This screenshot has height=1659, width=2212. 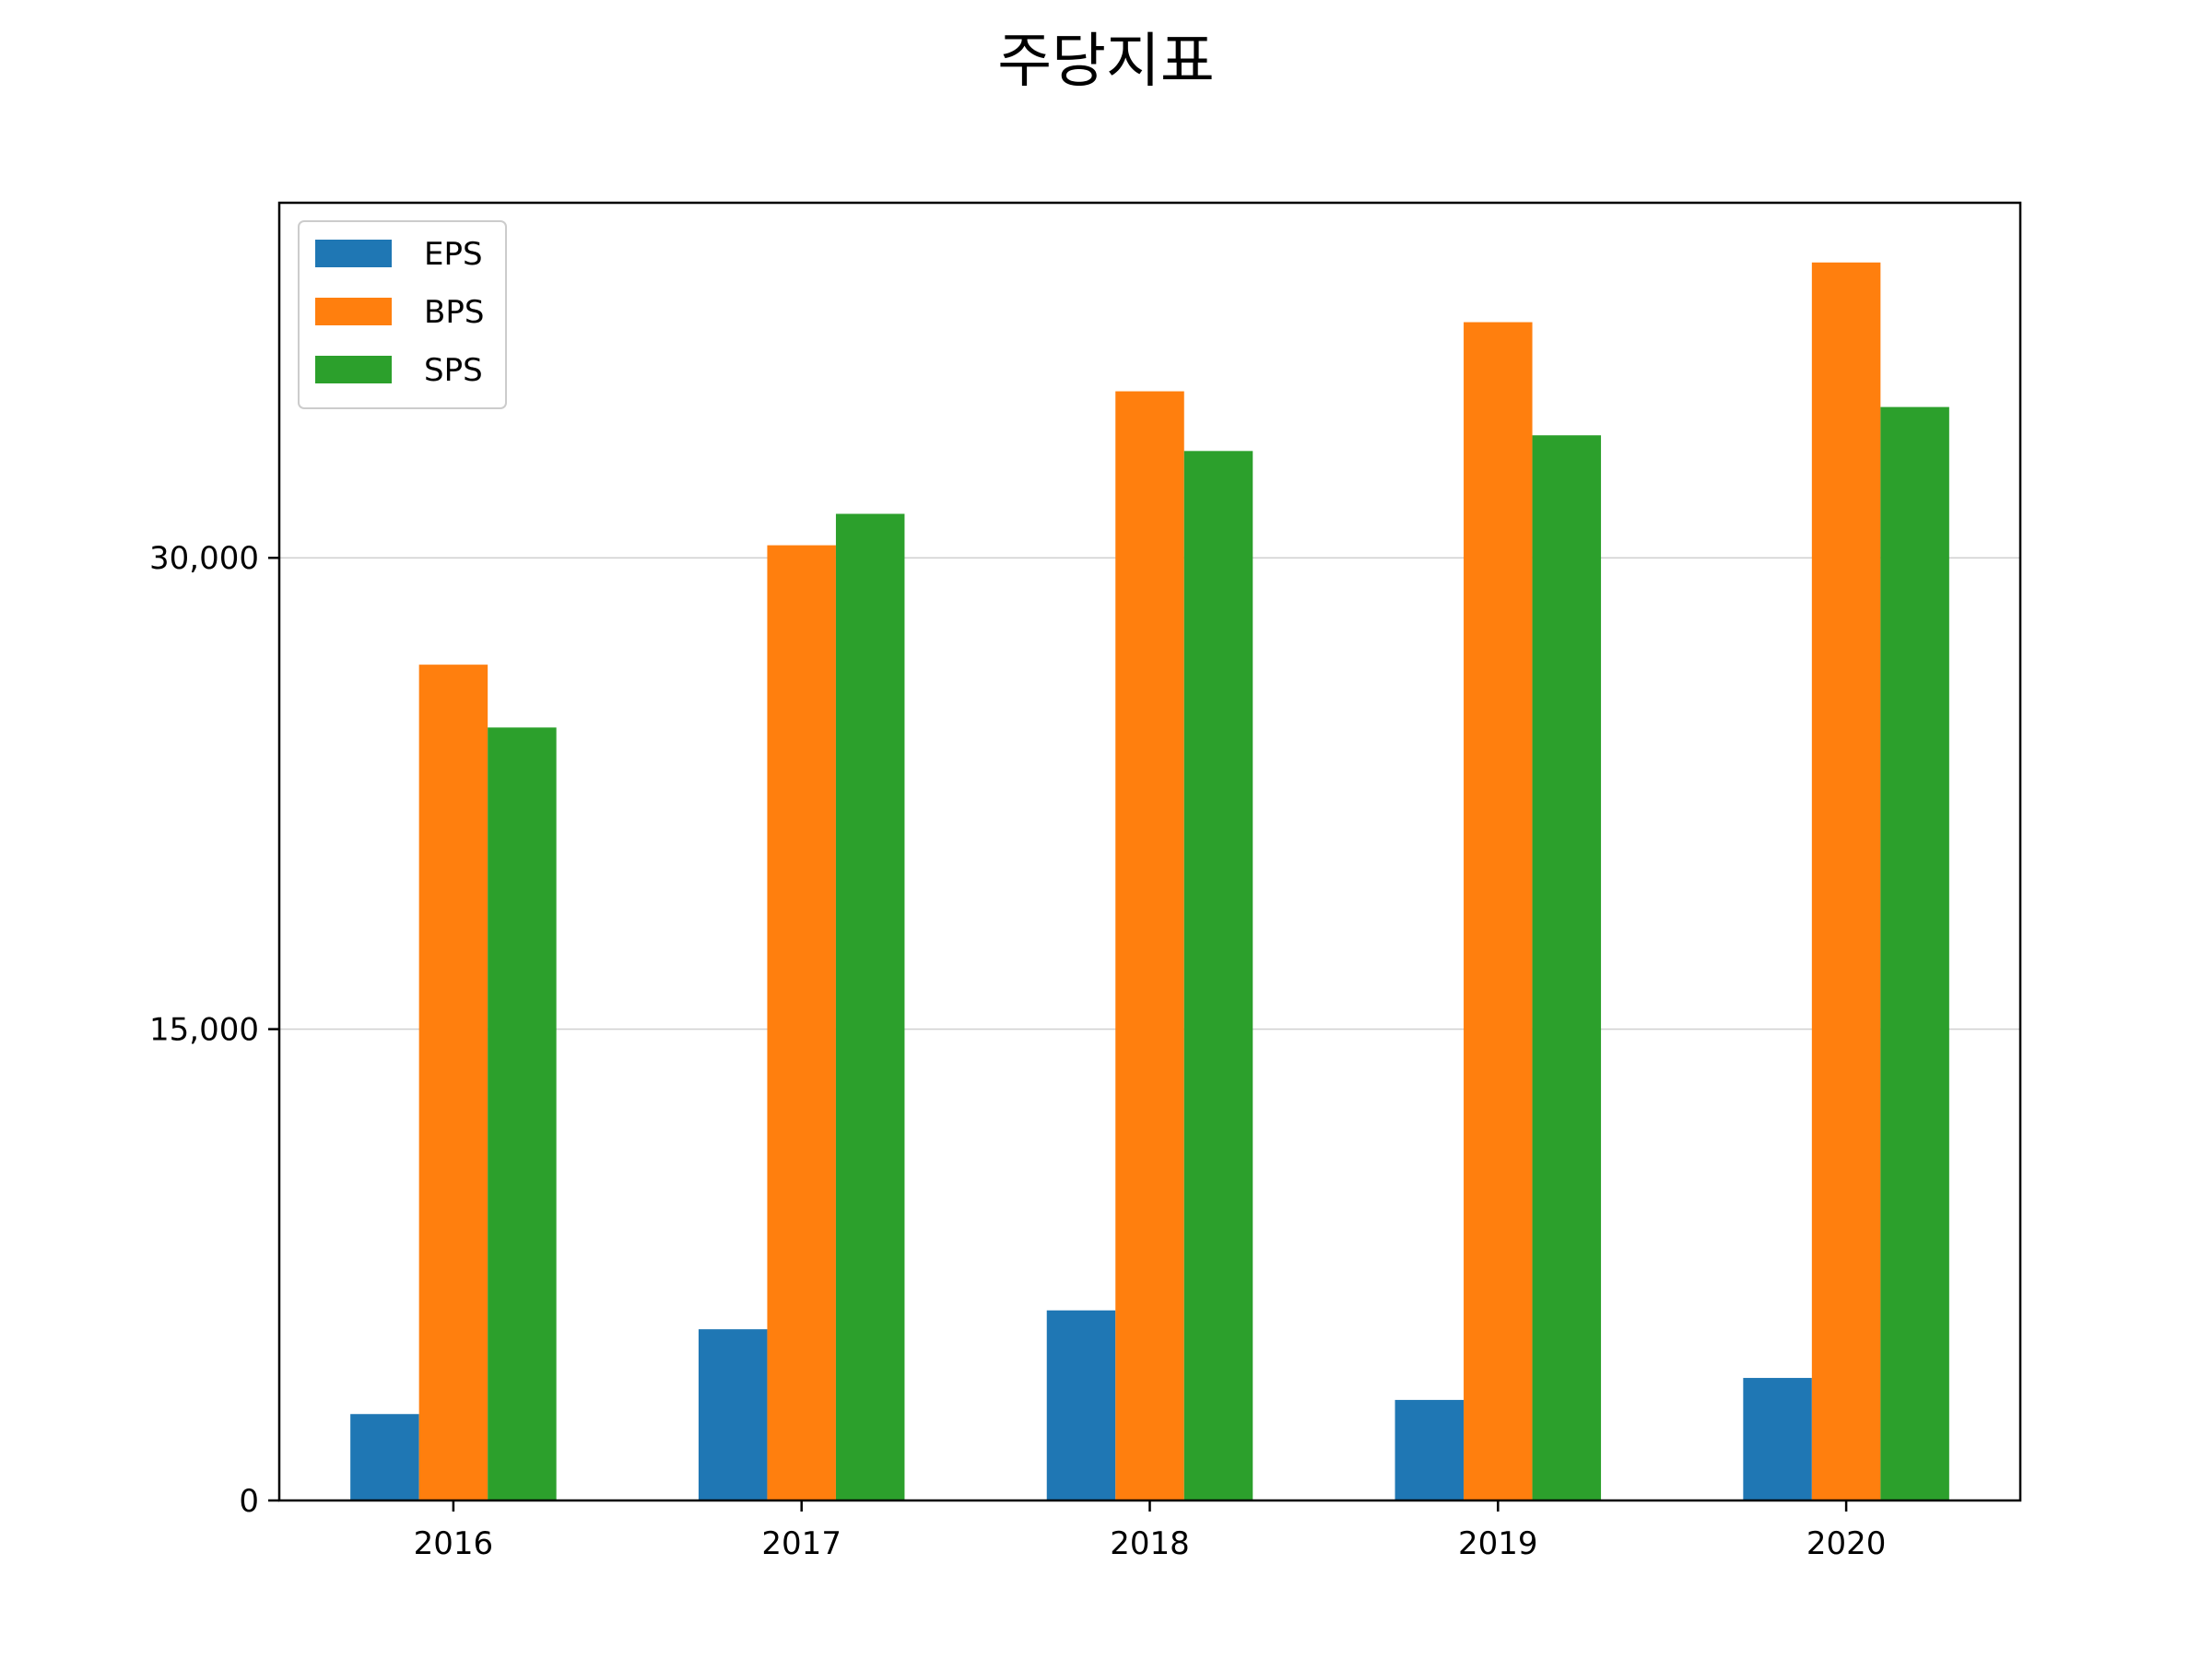 What do you see at coordinates (204, 558) in the screenshot?
I see `y-tick-label: 30,000` at bounding box center [204, 558].